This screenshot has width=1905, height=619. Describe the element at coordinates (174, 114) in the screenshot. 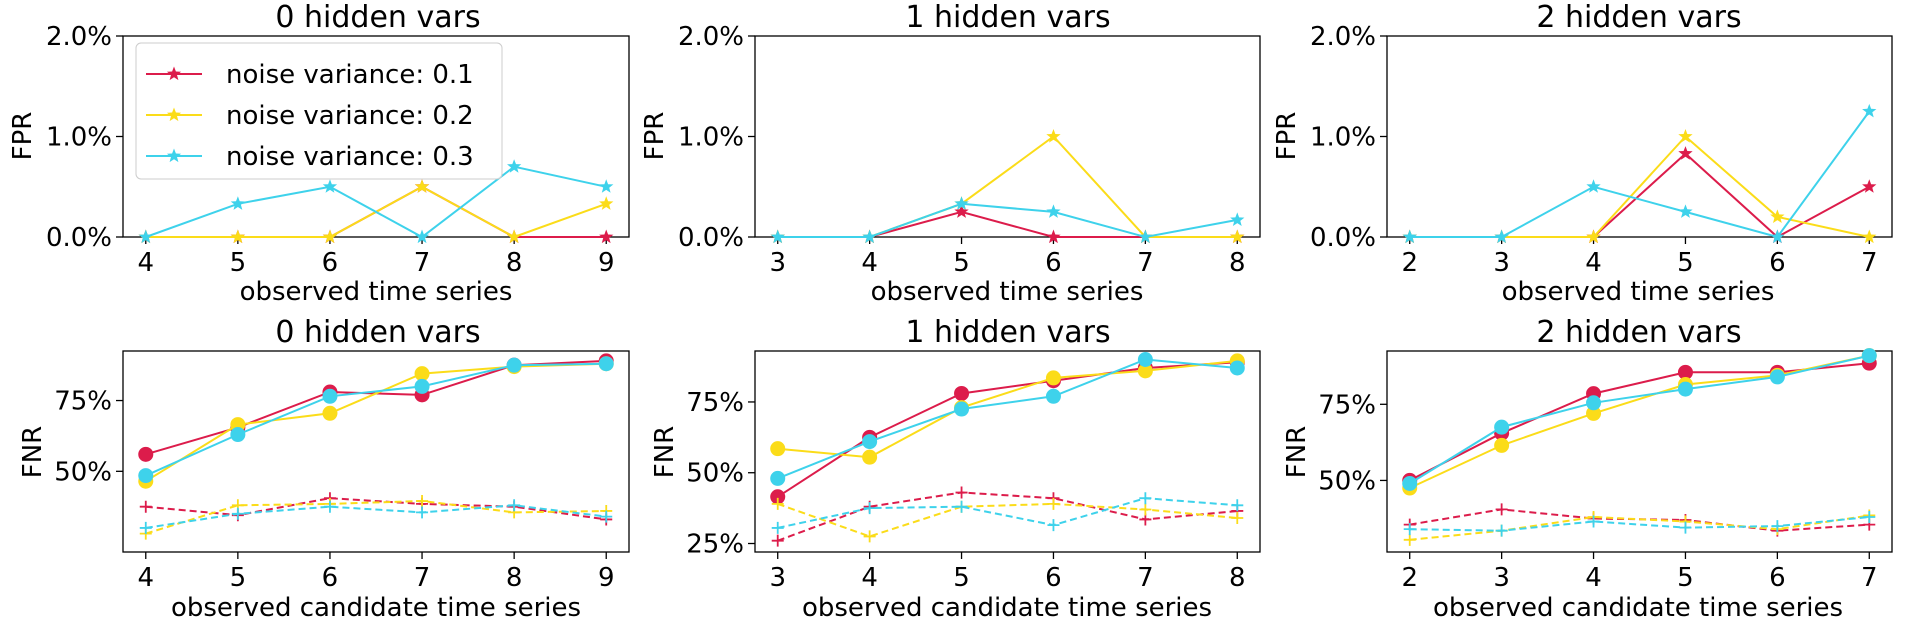

I see `legend-star-marker` at that location.